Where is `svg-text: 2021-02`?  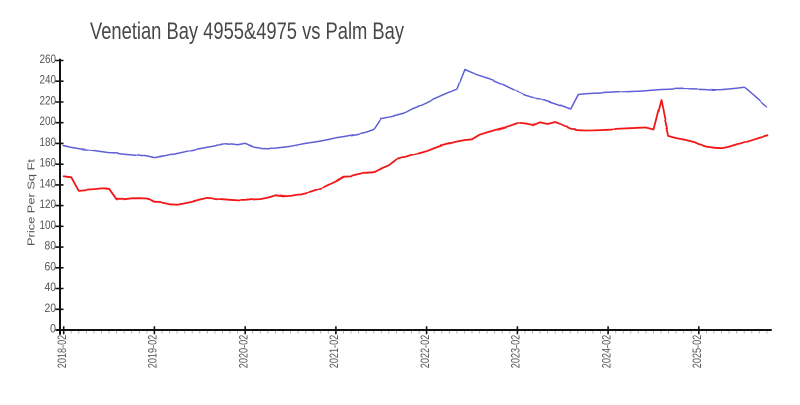 svg-text: 2021-02 is located at coordinates (334, 352).